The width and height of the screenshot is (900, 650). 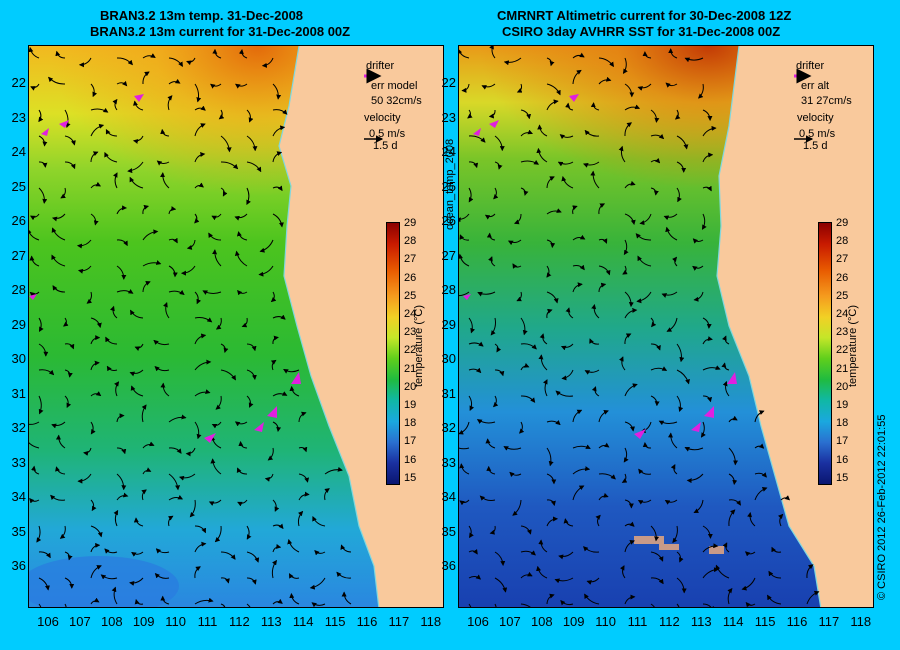 What do you see at coordinates (18, 151) in the screenshot?
I see `left-ytick-24: 24` at bounding box center [18, 151].